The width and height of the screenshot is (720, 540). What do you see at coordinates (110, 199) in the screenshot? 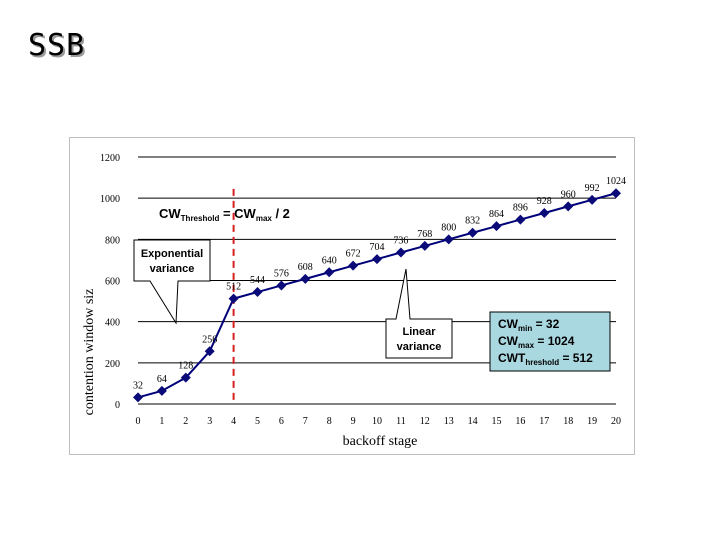
I see `y-tick-label: 1000` at bounding box center [110, 199].